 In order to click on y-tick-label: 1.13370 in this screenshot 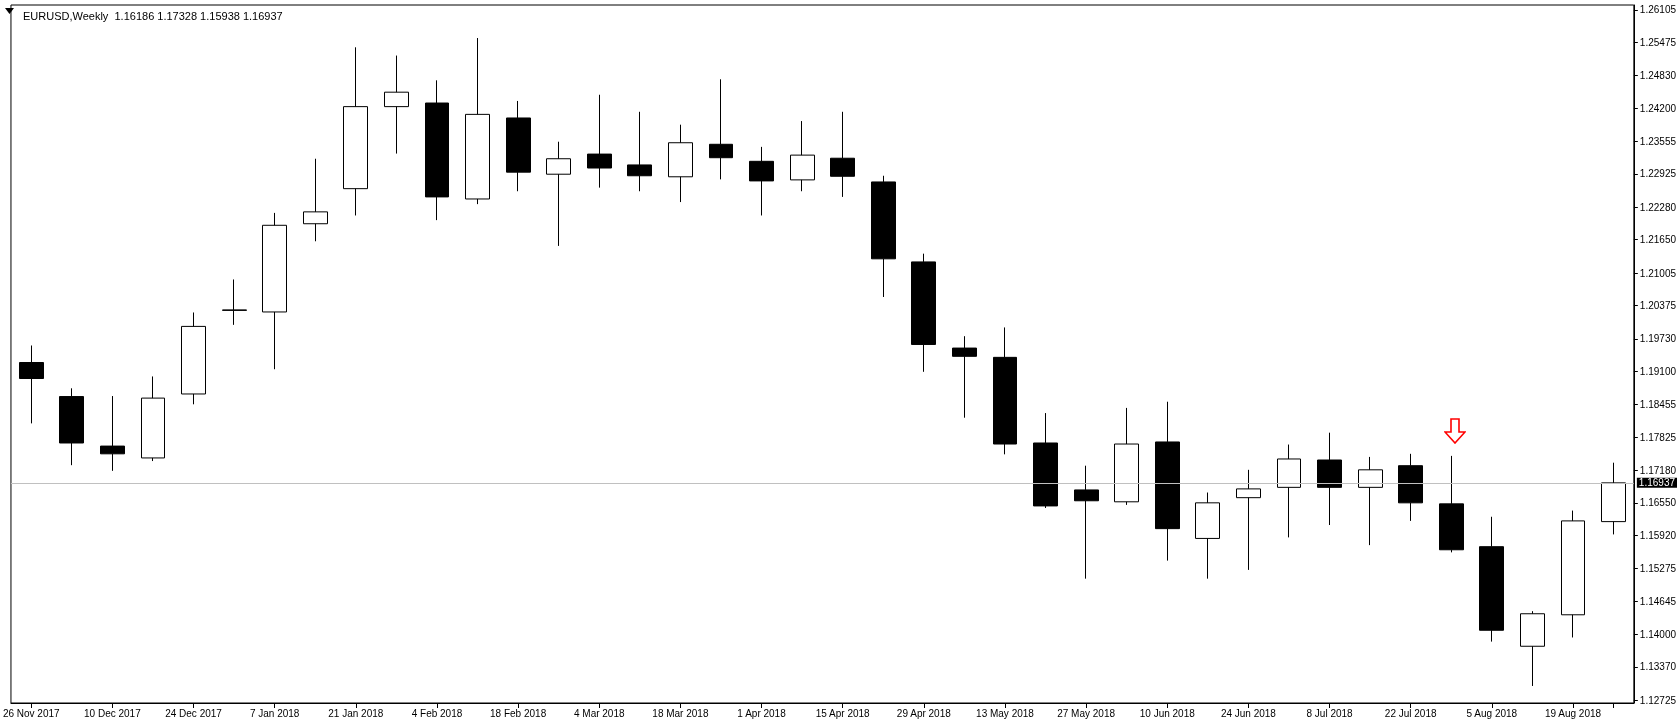, I will do `click(1658, 667)`.